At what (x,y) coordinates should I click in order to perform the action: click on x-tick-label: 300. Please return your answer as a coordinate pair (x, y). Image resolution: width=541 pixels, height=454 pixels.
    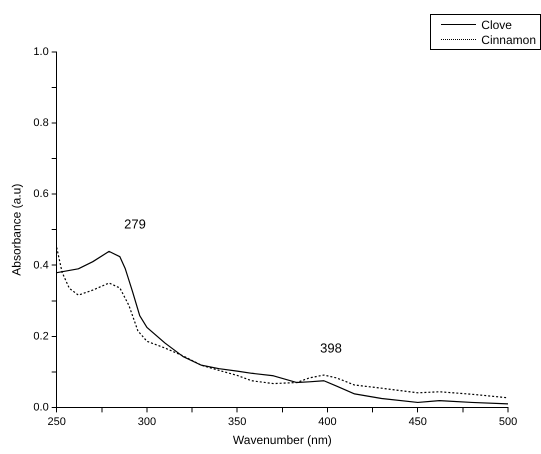
    Looking at the image, I should click on (147, 422).